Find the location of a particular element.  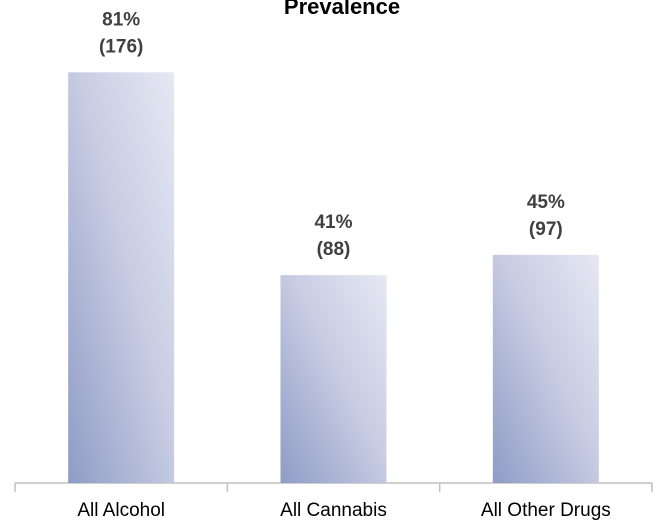

value-label: 41% is located at coordinates (333, 222).